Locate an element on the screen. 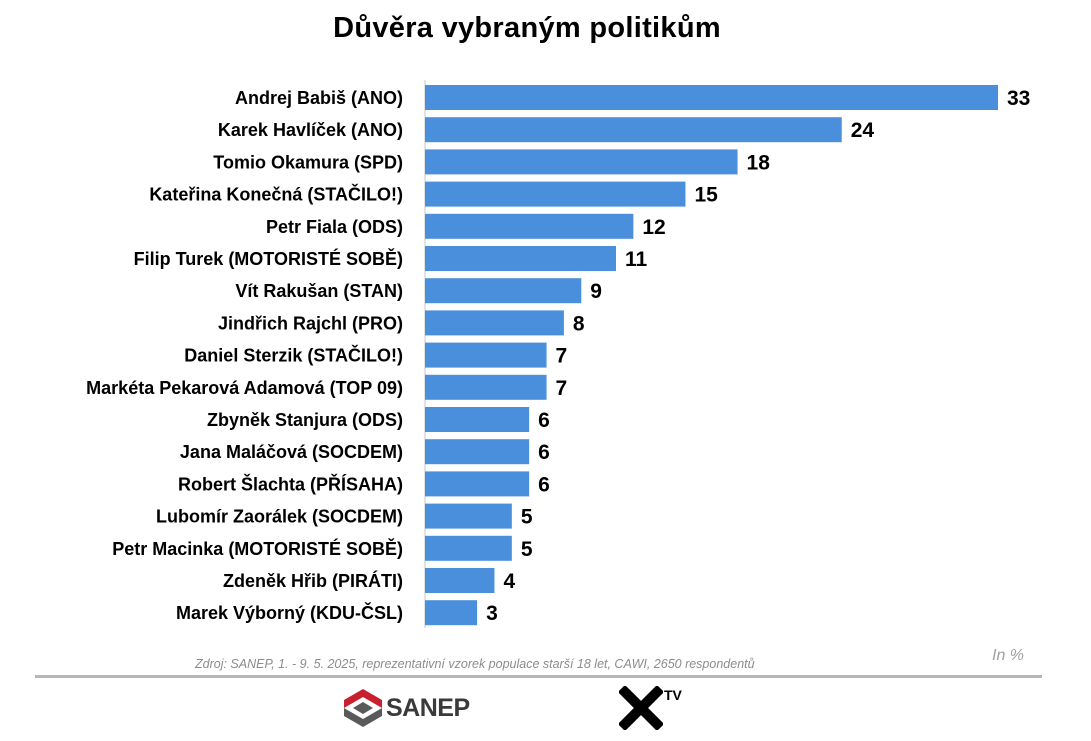  category-label: Petr Macinka (MOTORISTÉ SOBĚ) is located at coordinates (257, 548).